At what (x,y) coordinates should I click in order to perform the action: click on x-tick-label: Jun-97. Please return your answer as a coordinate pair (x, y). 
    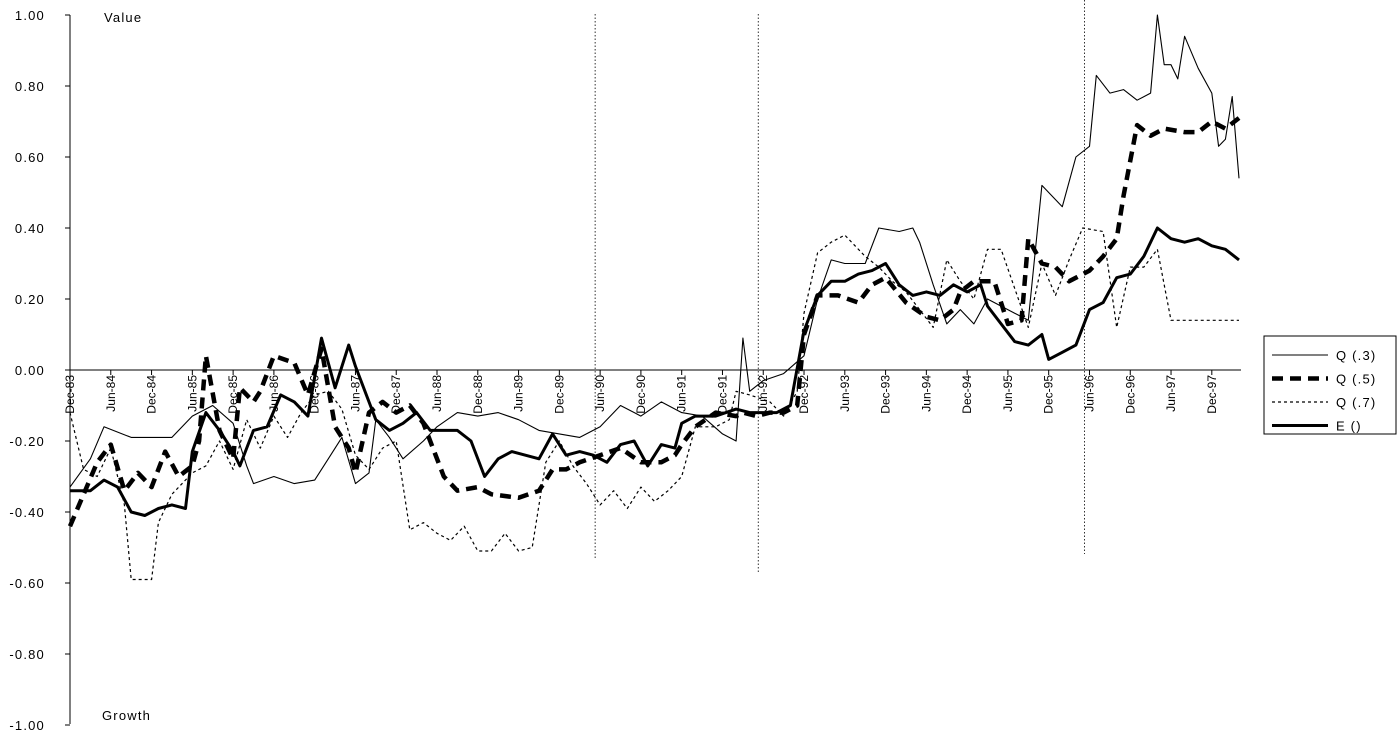
    Looking at the image, I should click on (1171, 393).